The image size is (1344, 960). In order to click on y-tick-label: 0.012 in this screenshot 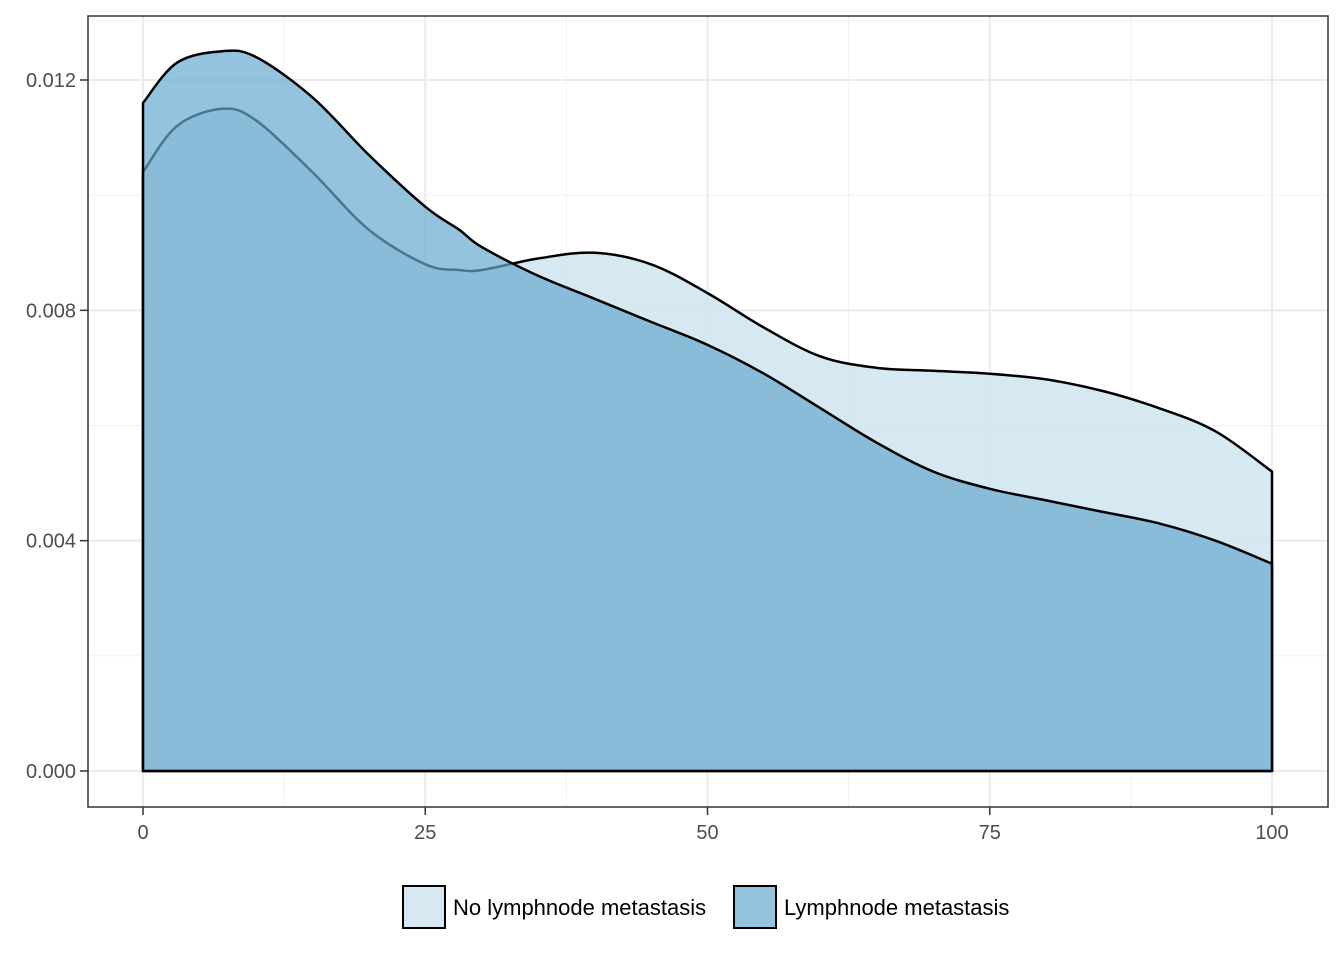, I will do `click(51, 81)`.